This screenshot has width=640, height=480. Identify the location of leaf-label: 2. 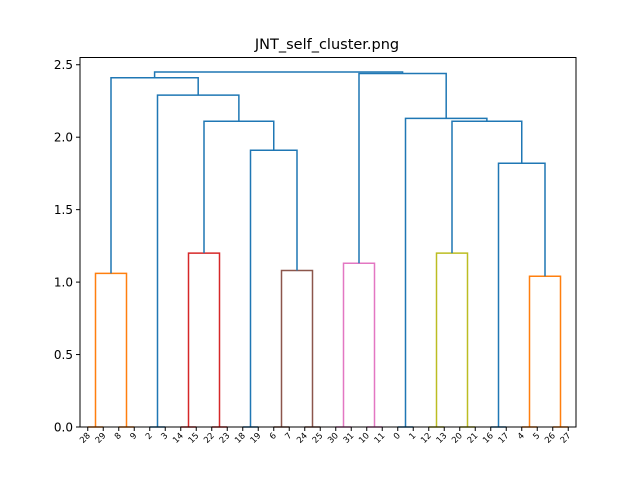
(149, 436).